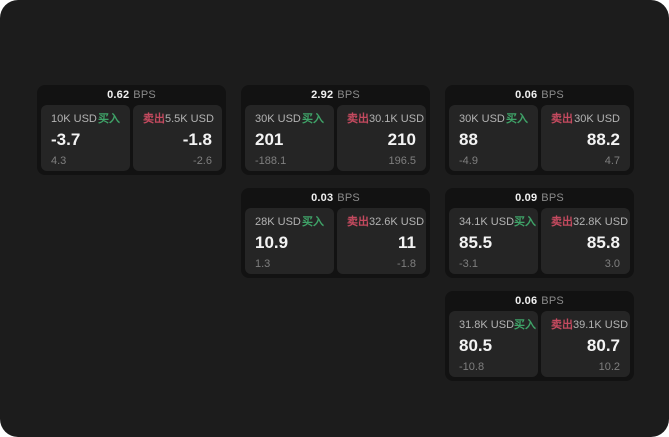 The image size is (669, 437). I want to click on sell-panel-top: 卖出 32.6K USD, so click(385, 222).